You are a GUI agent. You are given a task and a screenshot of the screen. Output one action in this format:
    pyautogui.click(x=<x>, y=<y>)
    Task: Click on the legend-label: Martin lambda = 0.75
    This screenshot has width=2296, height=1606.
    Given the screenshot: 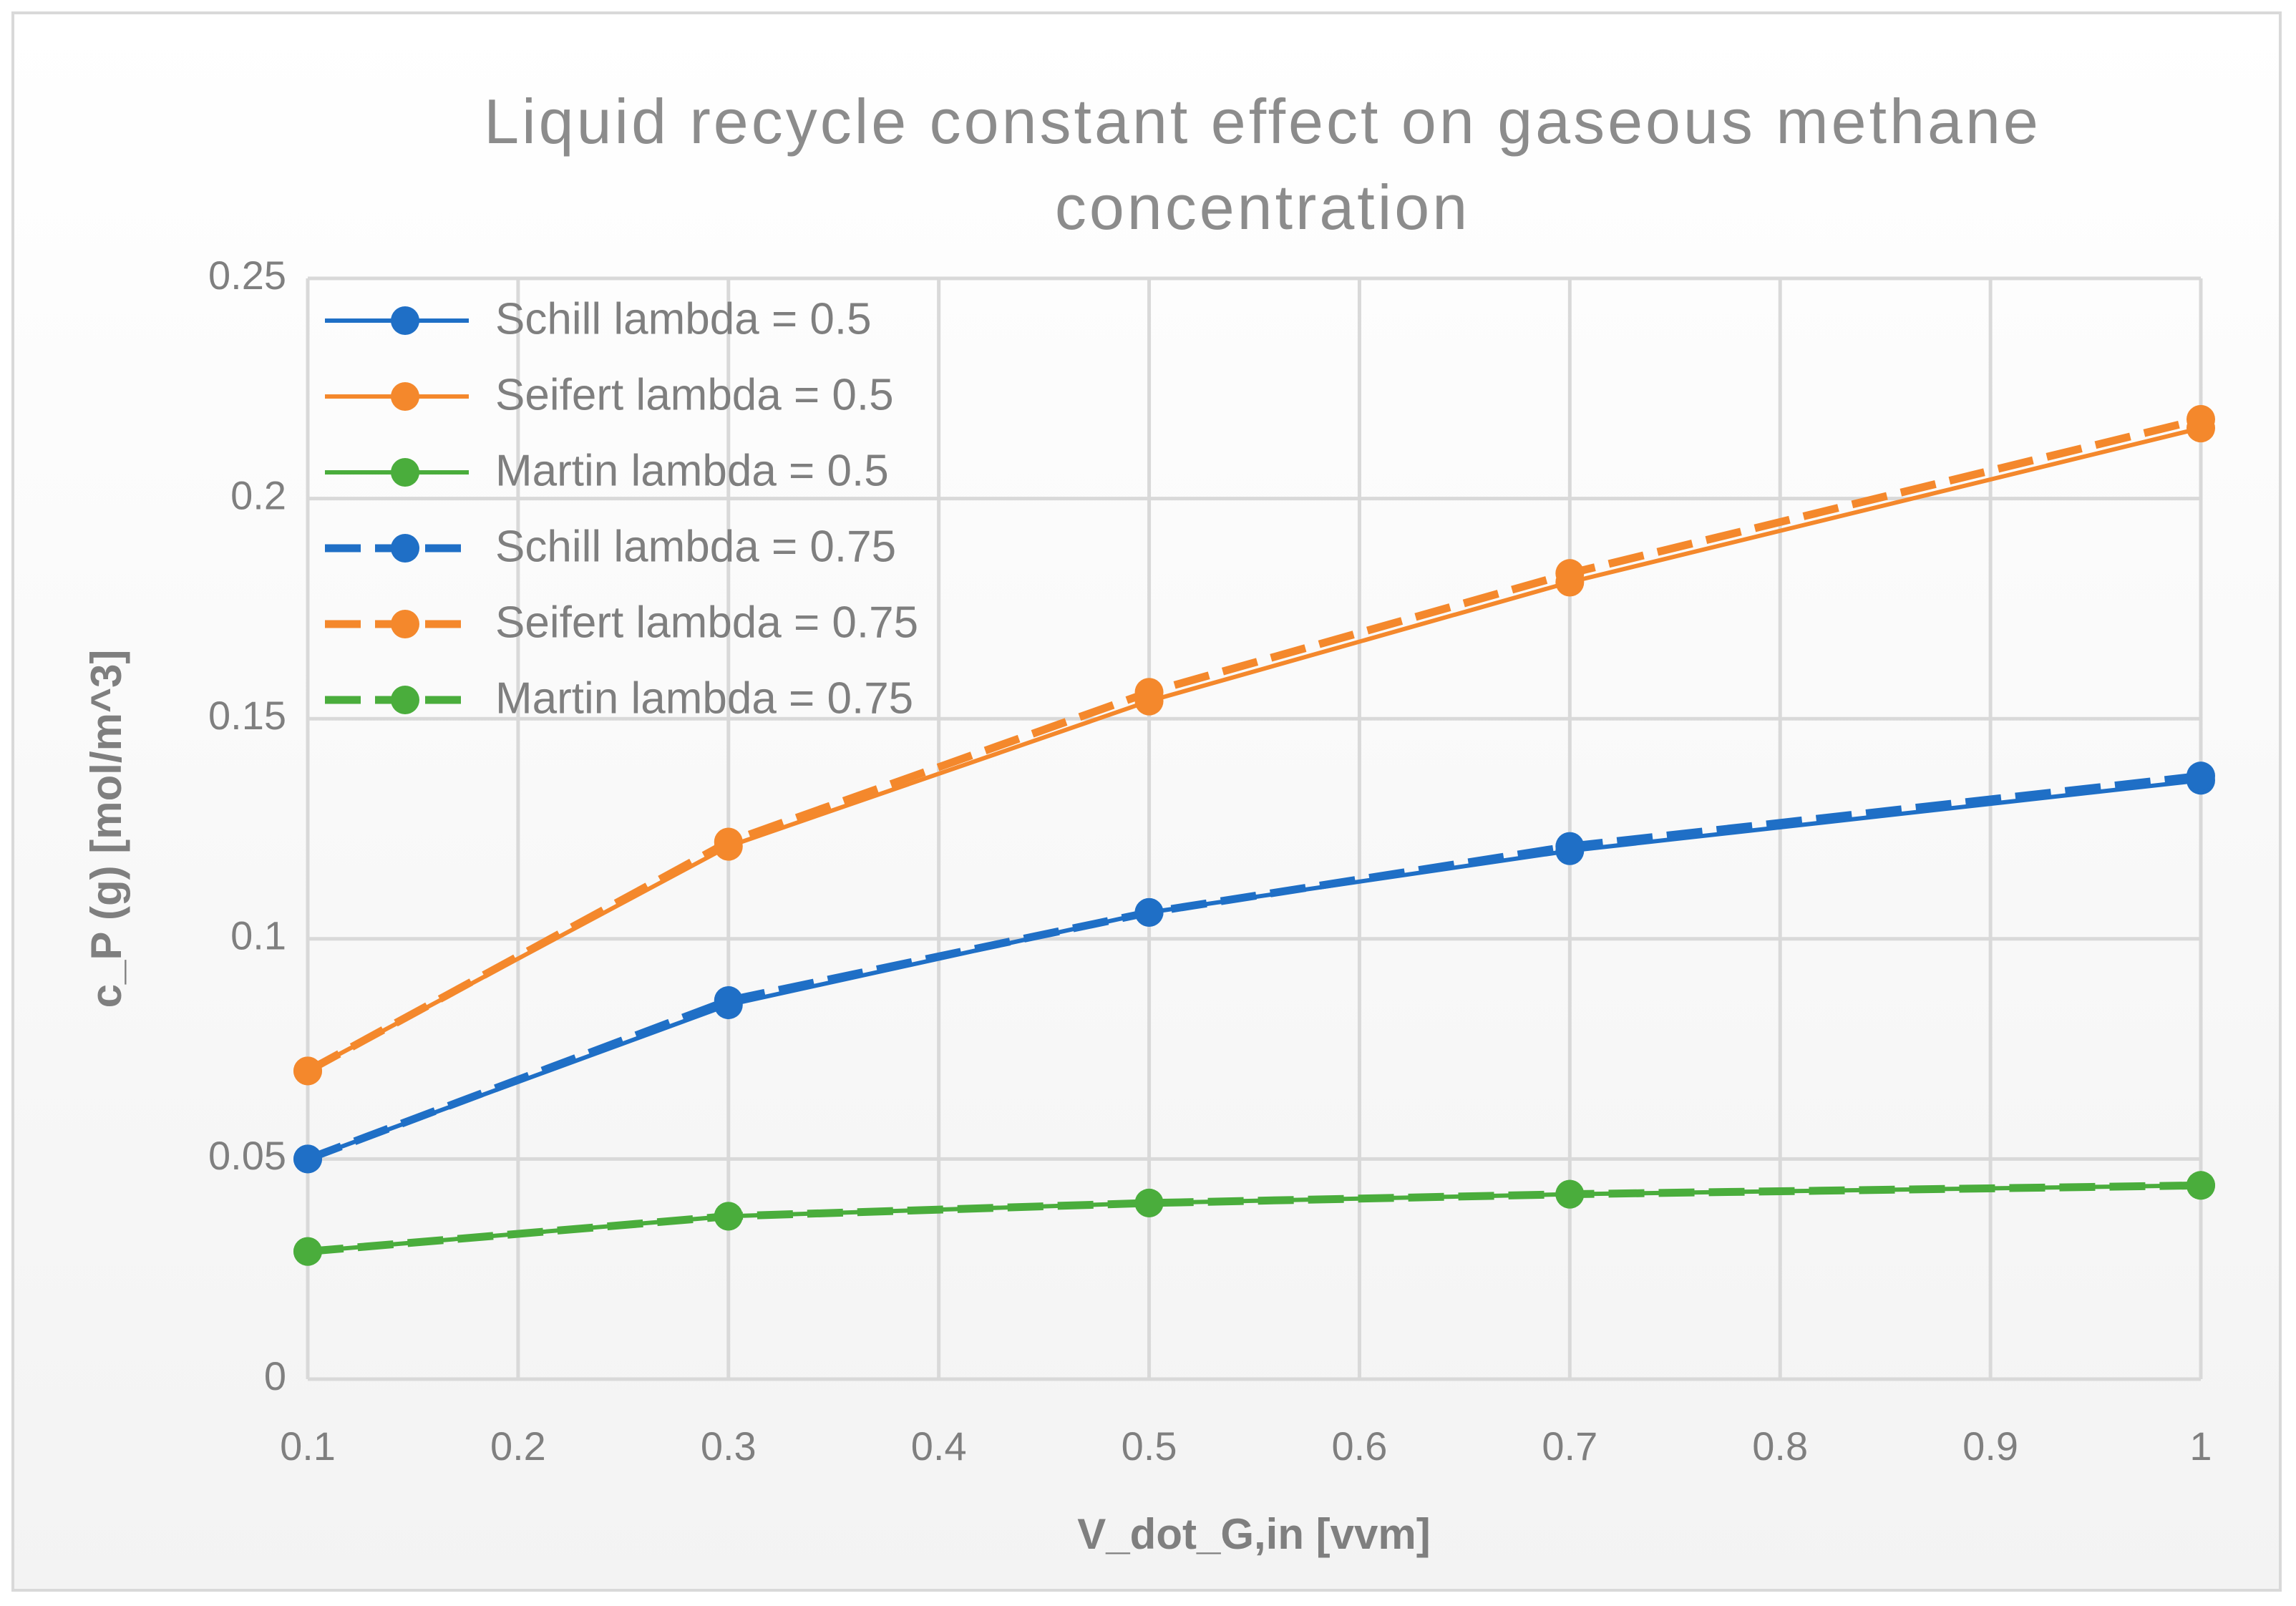 What is the action you would take?
    pyautogui.click(x=704, y=698)
    